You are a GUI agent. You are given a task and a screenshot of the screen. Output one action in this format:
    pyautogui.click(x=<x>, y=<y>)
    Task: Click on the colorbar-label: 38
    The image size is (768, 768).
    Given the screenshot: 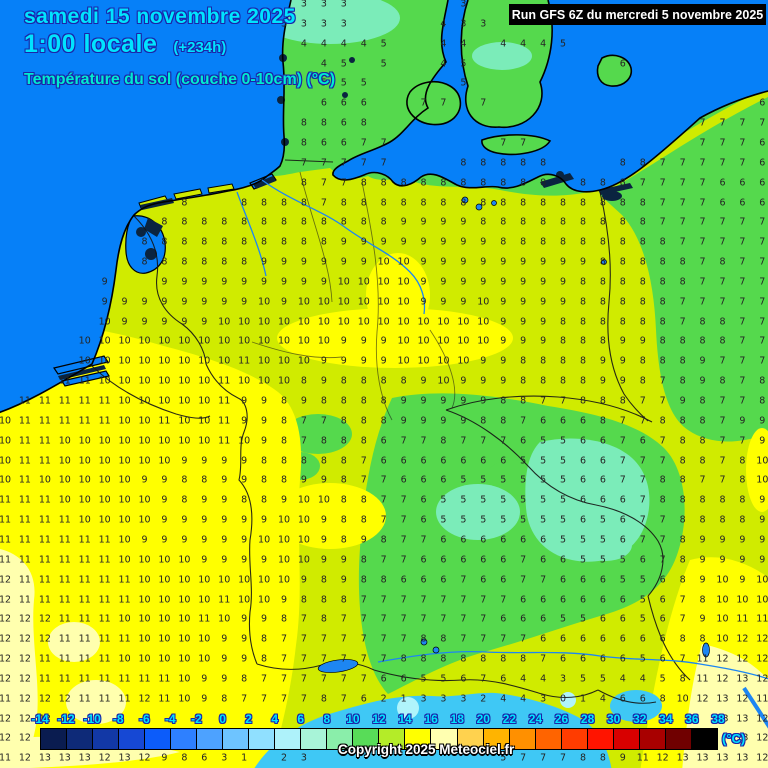 What is the action you would take?
    pyautogui.click(x=718, y=719)
    